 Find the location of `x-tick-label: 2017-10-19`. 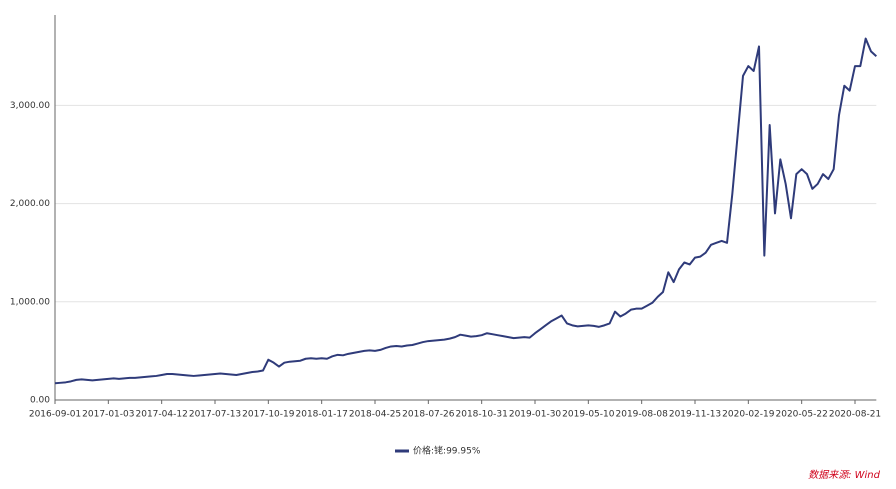

x-tick-label: 2017-10-19 is located at coordinates (268, 415).